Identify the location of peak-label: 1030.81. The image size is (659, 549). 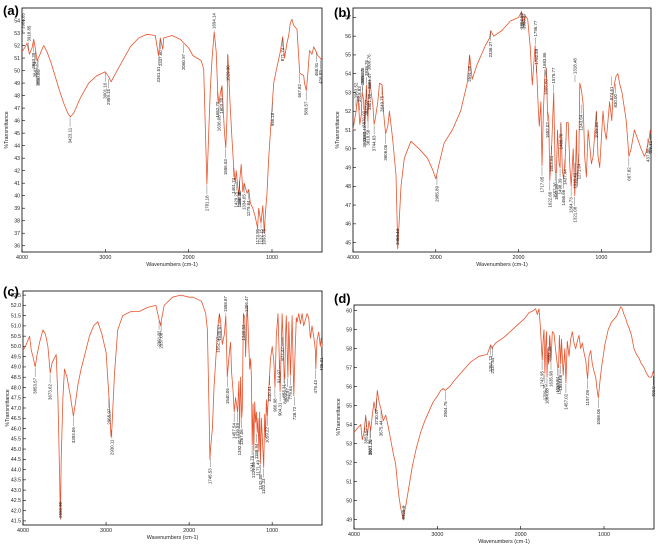
(269, 394).